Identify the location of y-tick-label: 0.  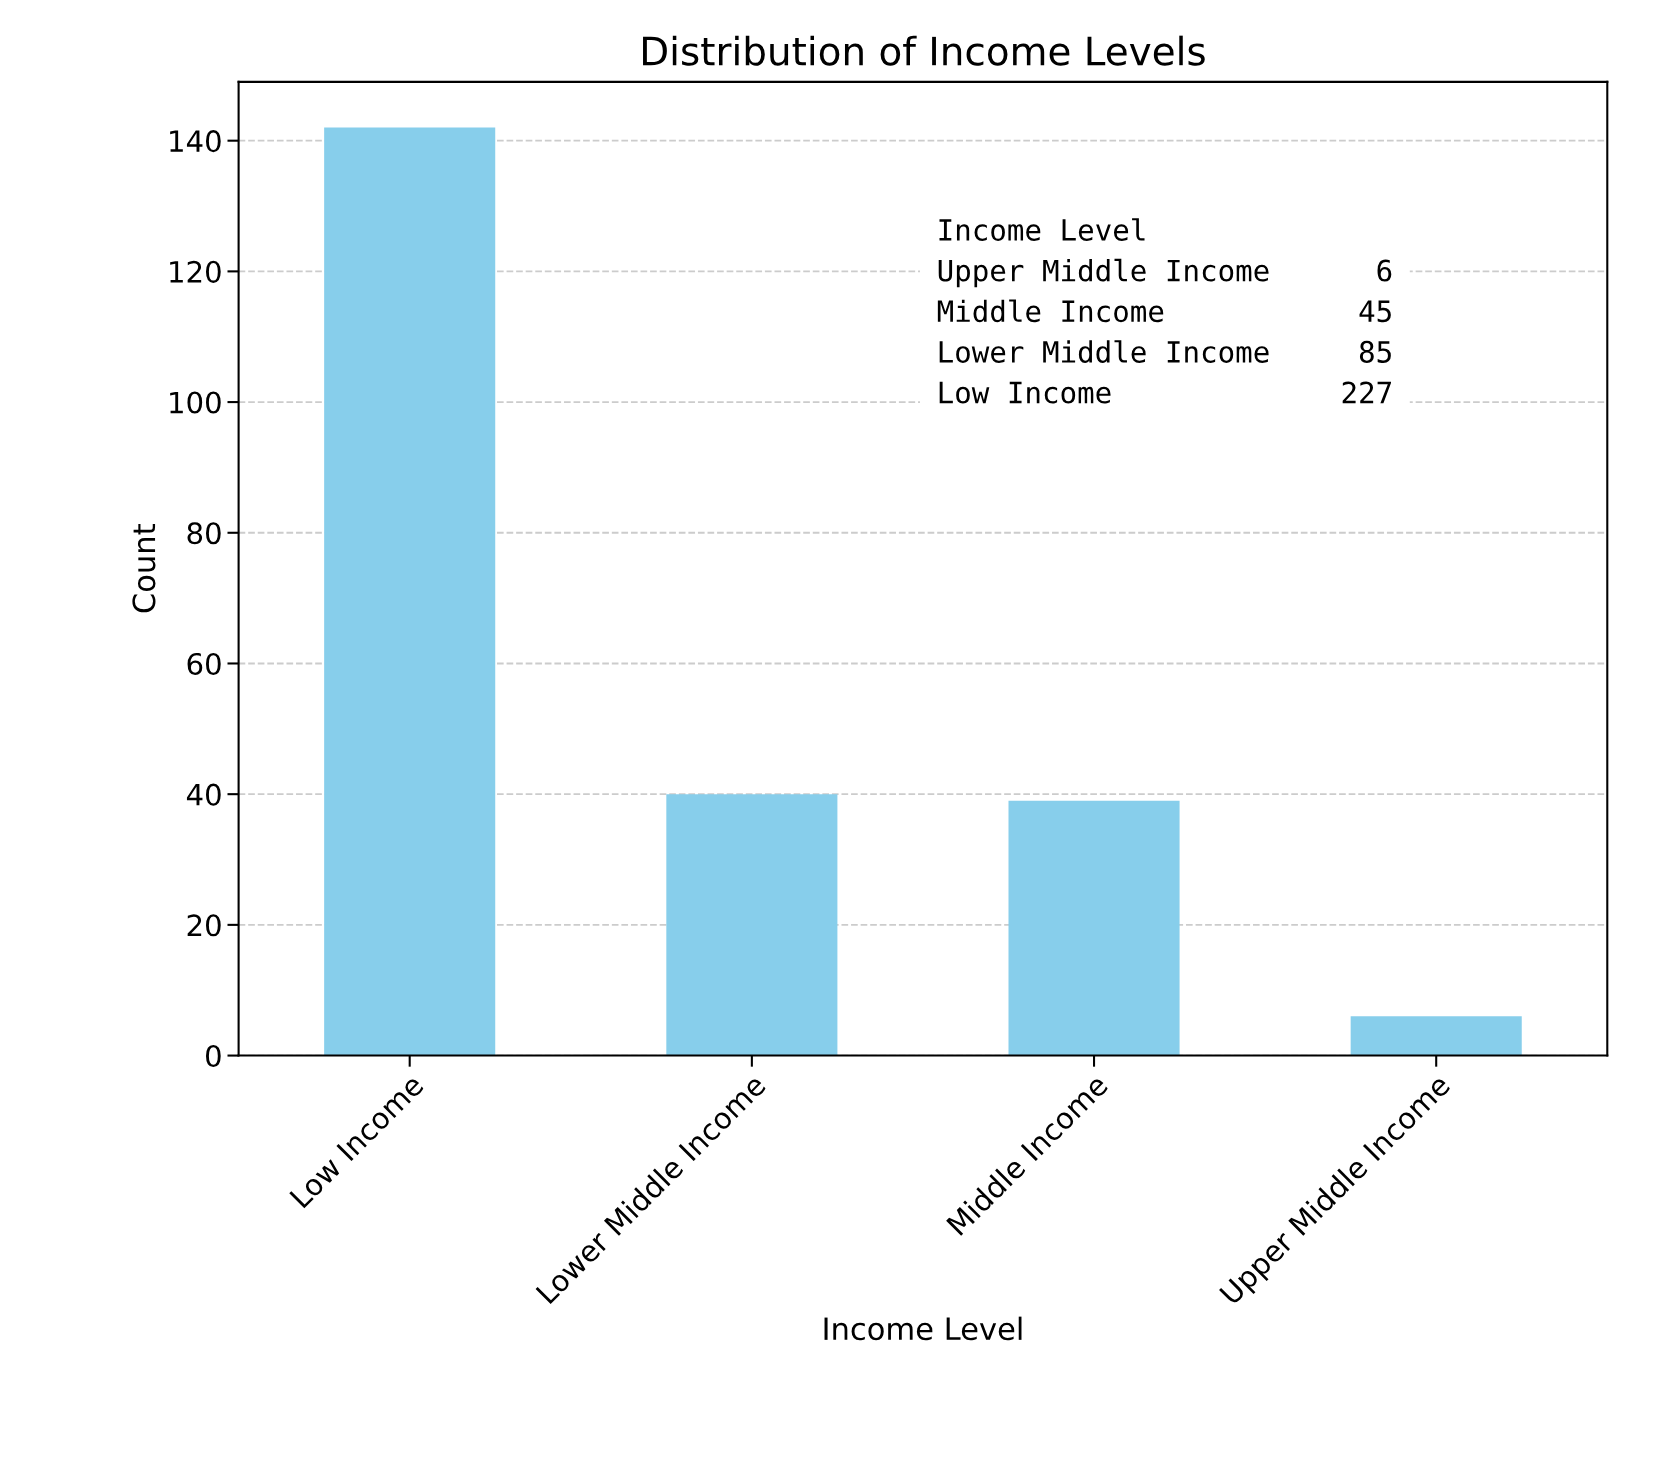
(213, 1056).